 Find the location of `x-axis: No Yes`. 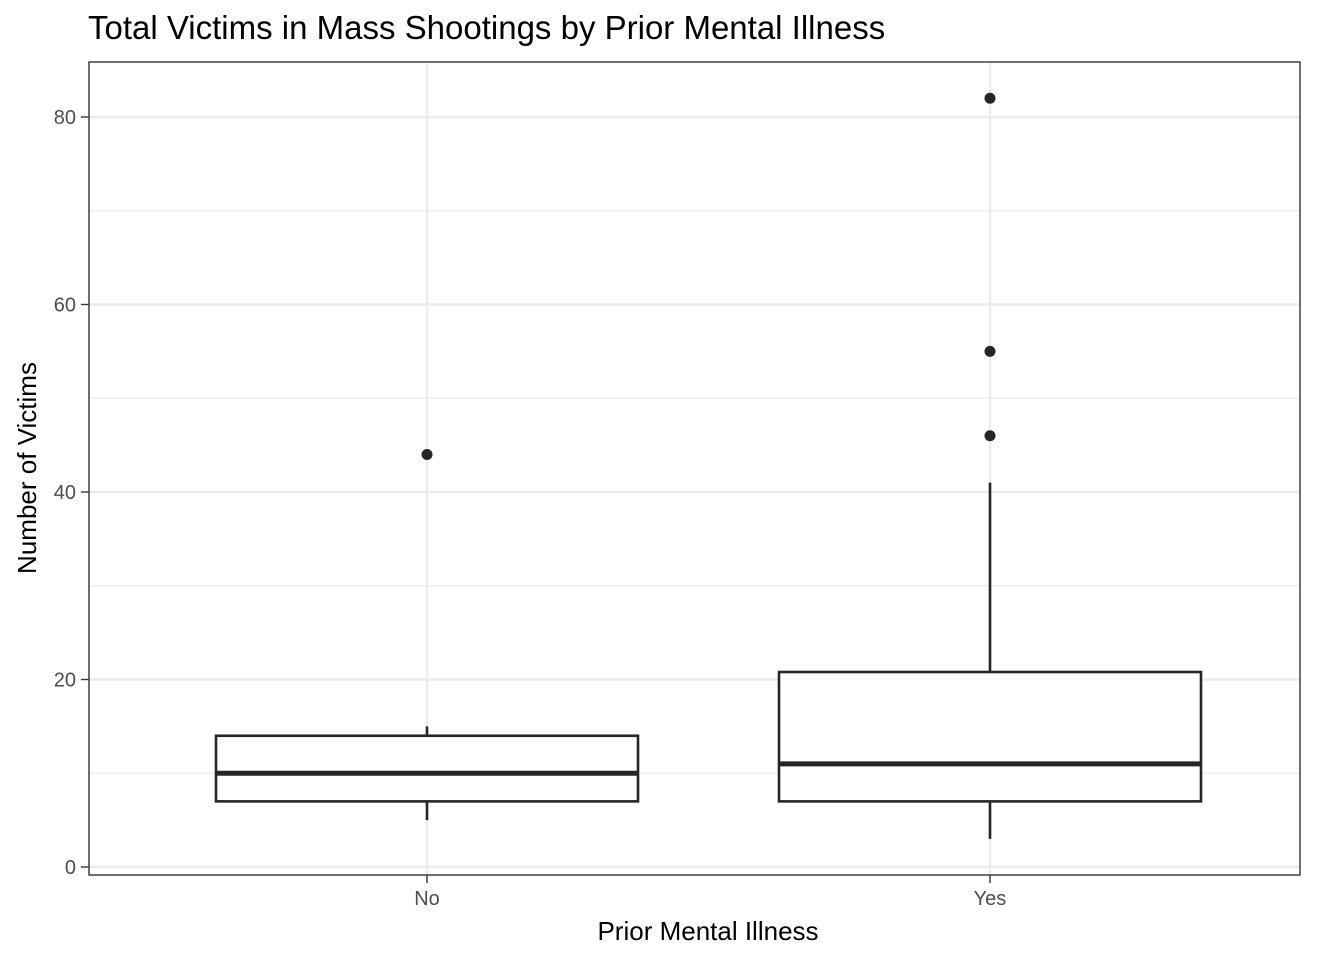

x-axis: No Yes is located at coordinates (710, 892).